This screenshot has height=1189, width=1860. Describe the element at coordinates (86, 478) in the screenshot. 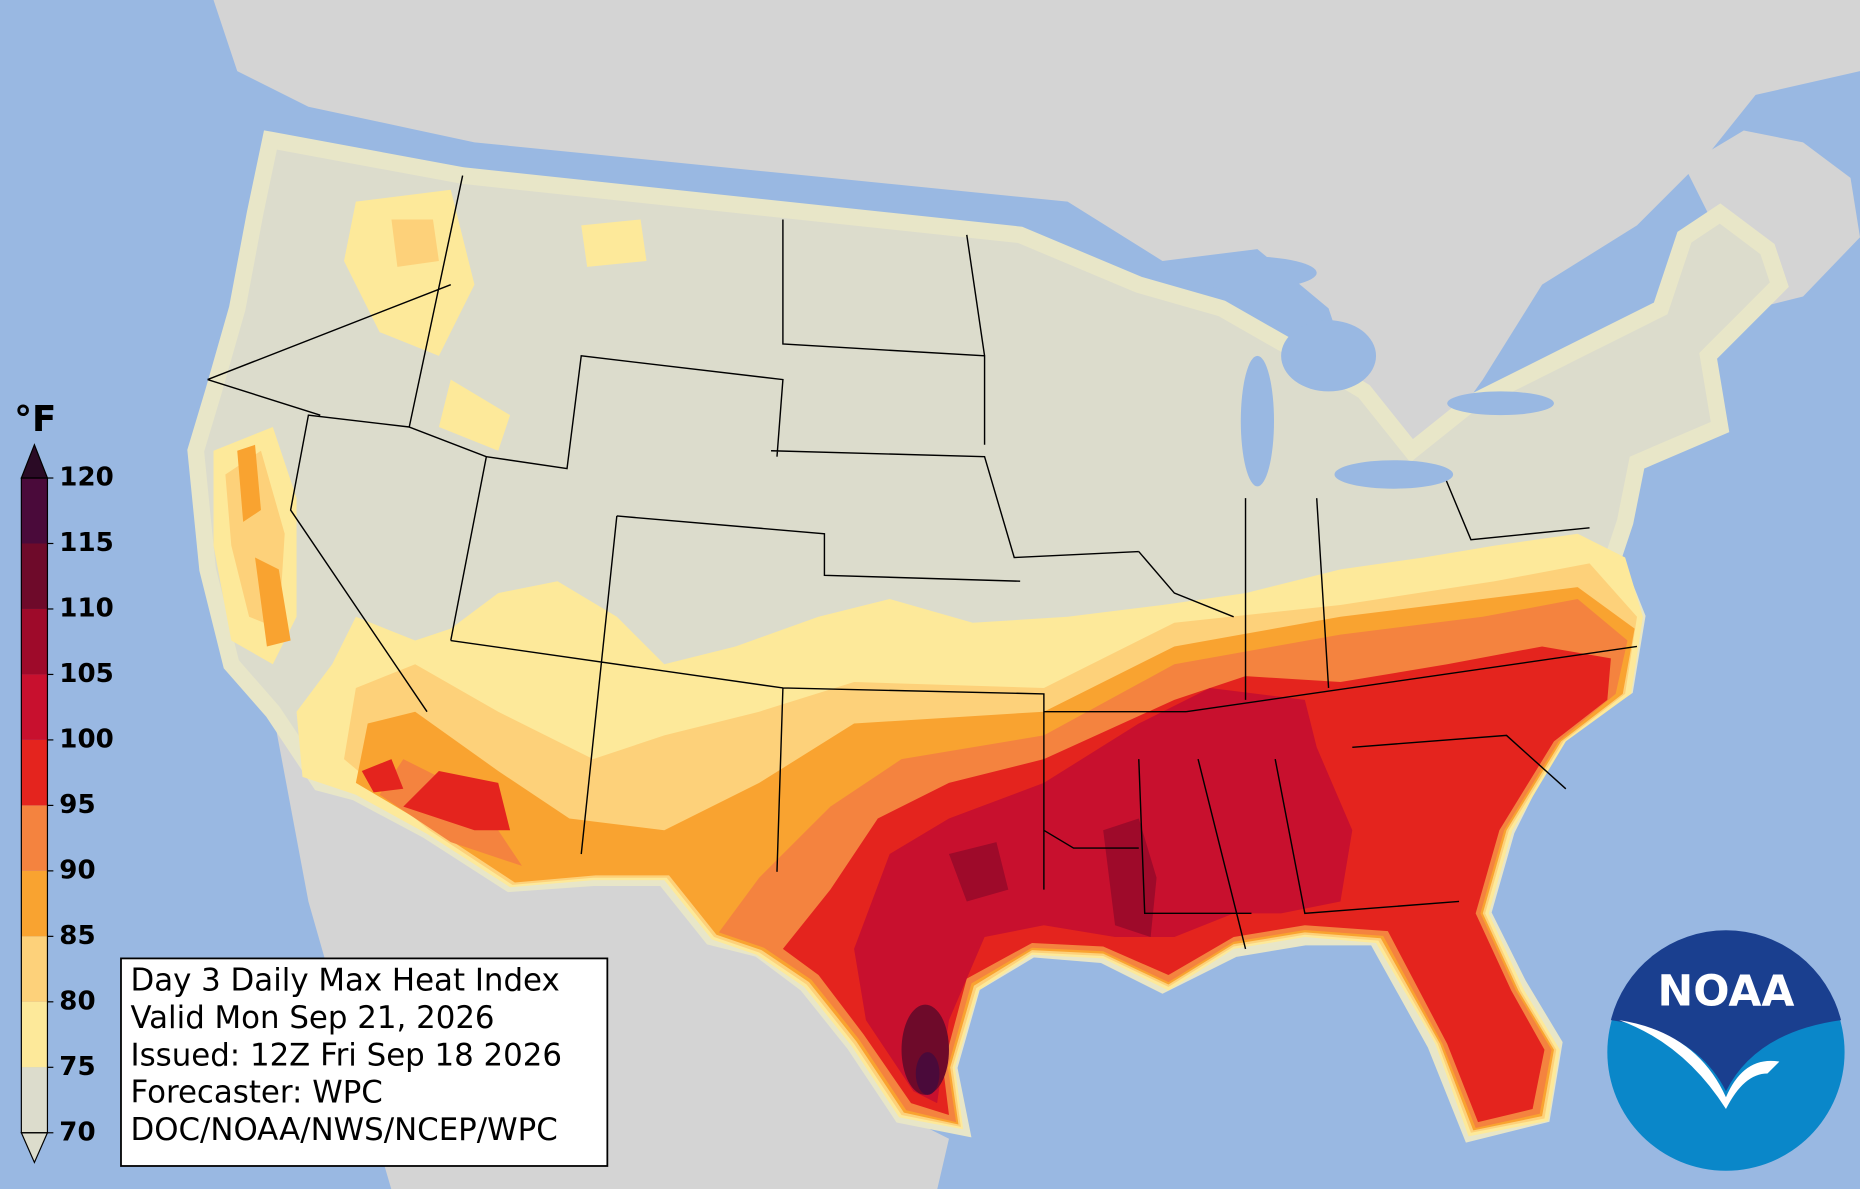

I see `colorbar-tick-label: 120` at that location.